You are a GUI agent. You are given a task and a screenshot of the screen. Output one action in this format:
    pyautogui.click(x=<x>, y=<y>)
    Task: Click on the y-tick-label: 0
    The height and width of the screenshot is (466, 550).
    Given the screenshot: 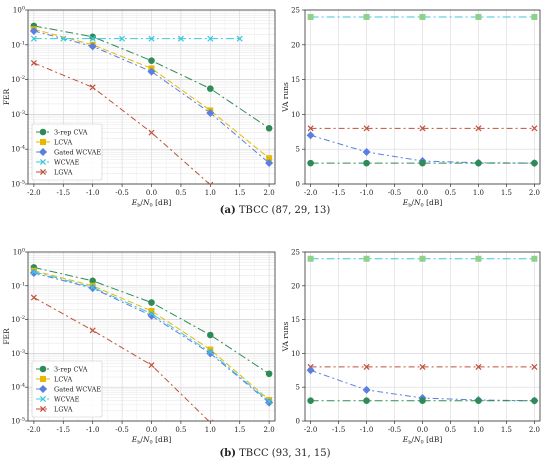 What is the action you would take?
    pyautogui.click(x=298, y=185)
    